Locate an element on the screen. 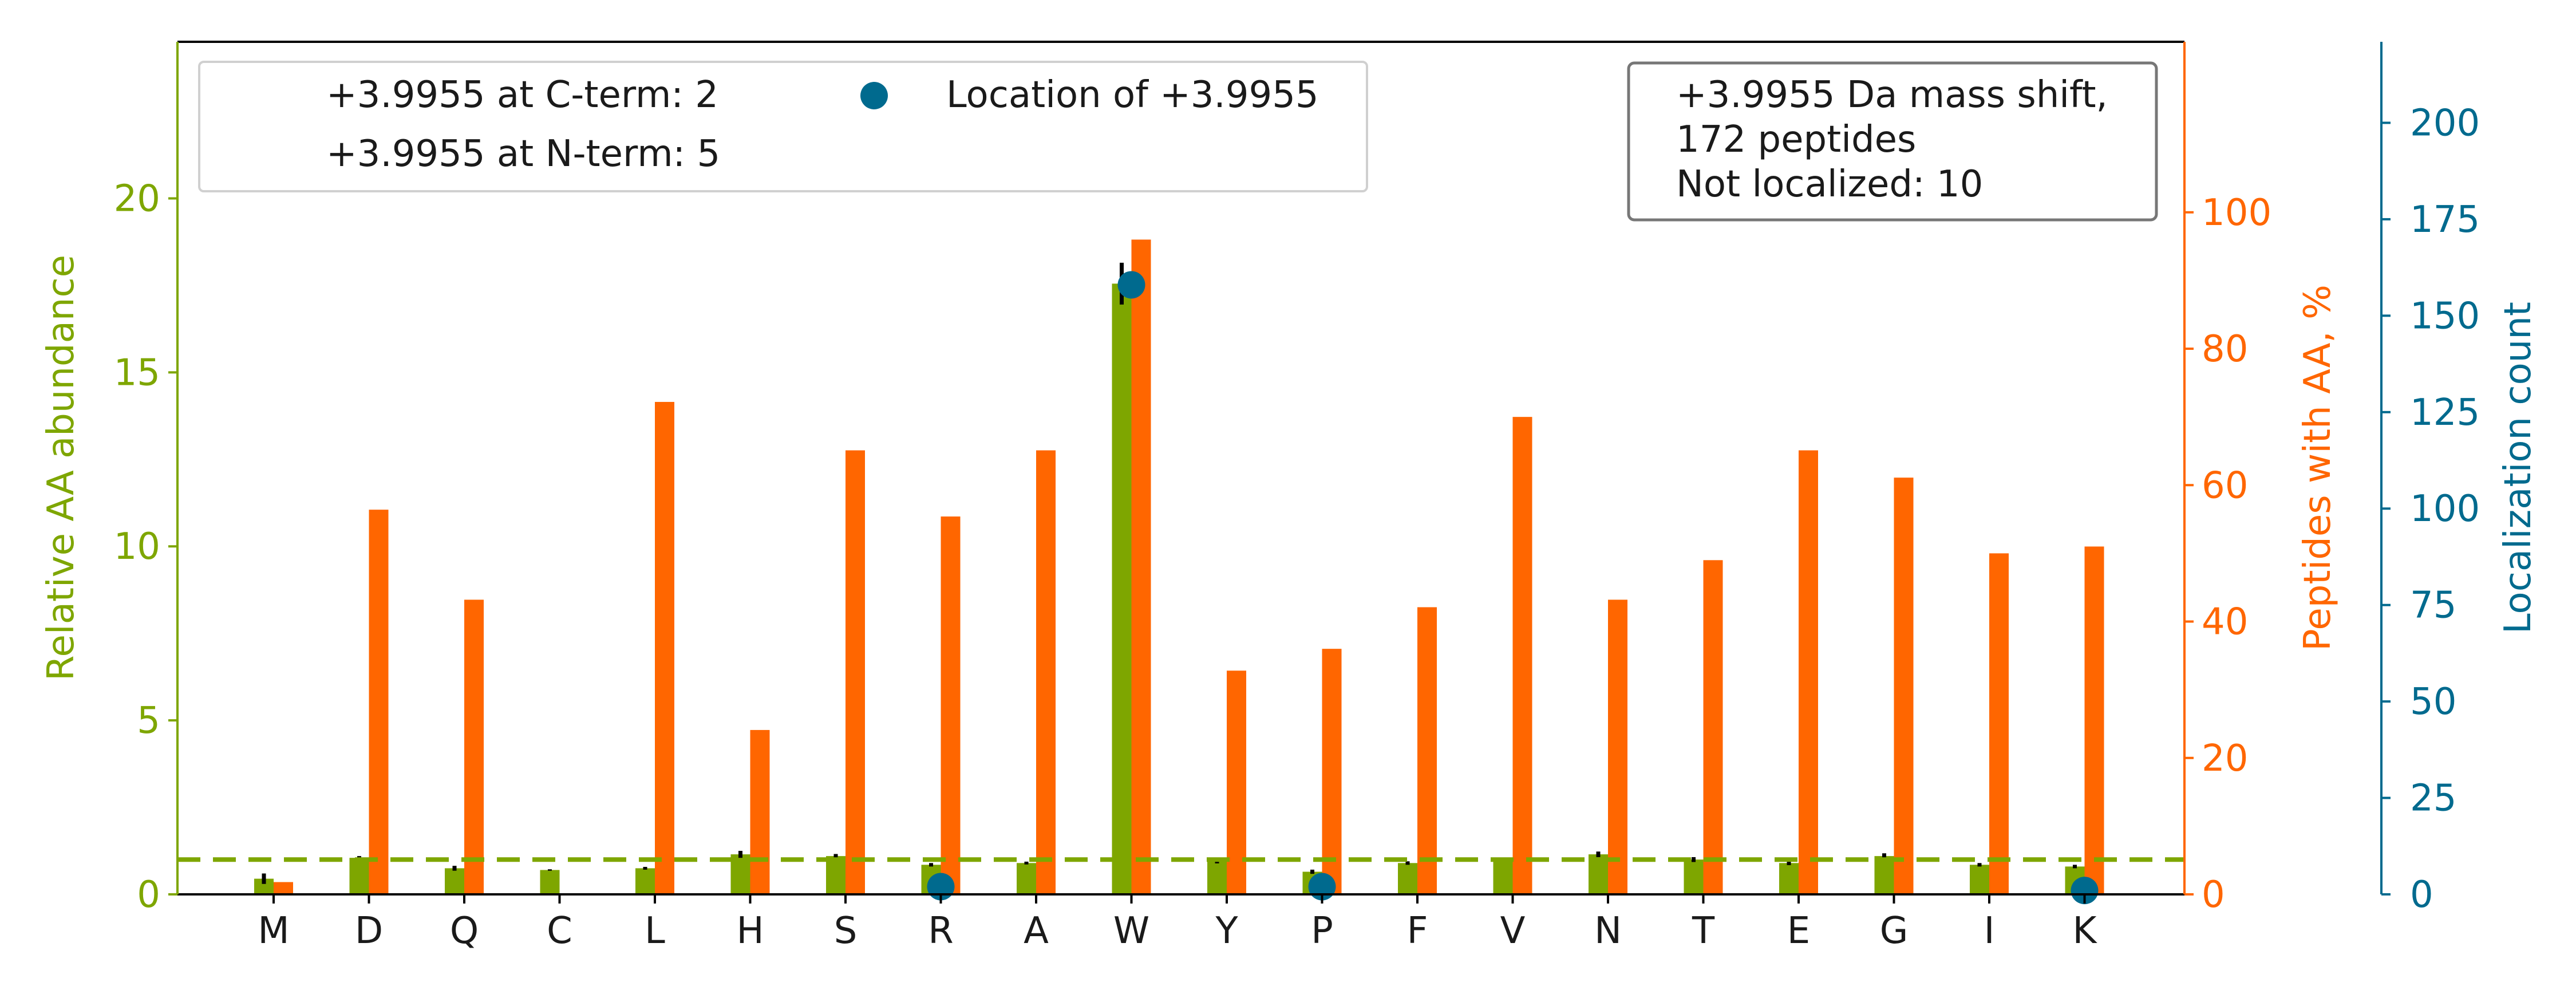 The height and width of the screenshot is (1002, 2576). right-tick-label-20: 20 is located at coordinates (2225, 759).